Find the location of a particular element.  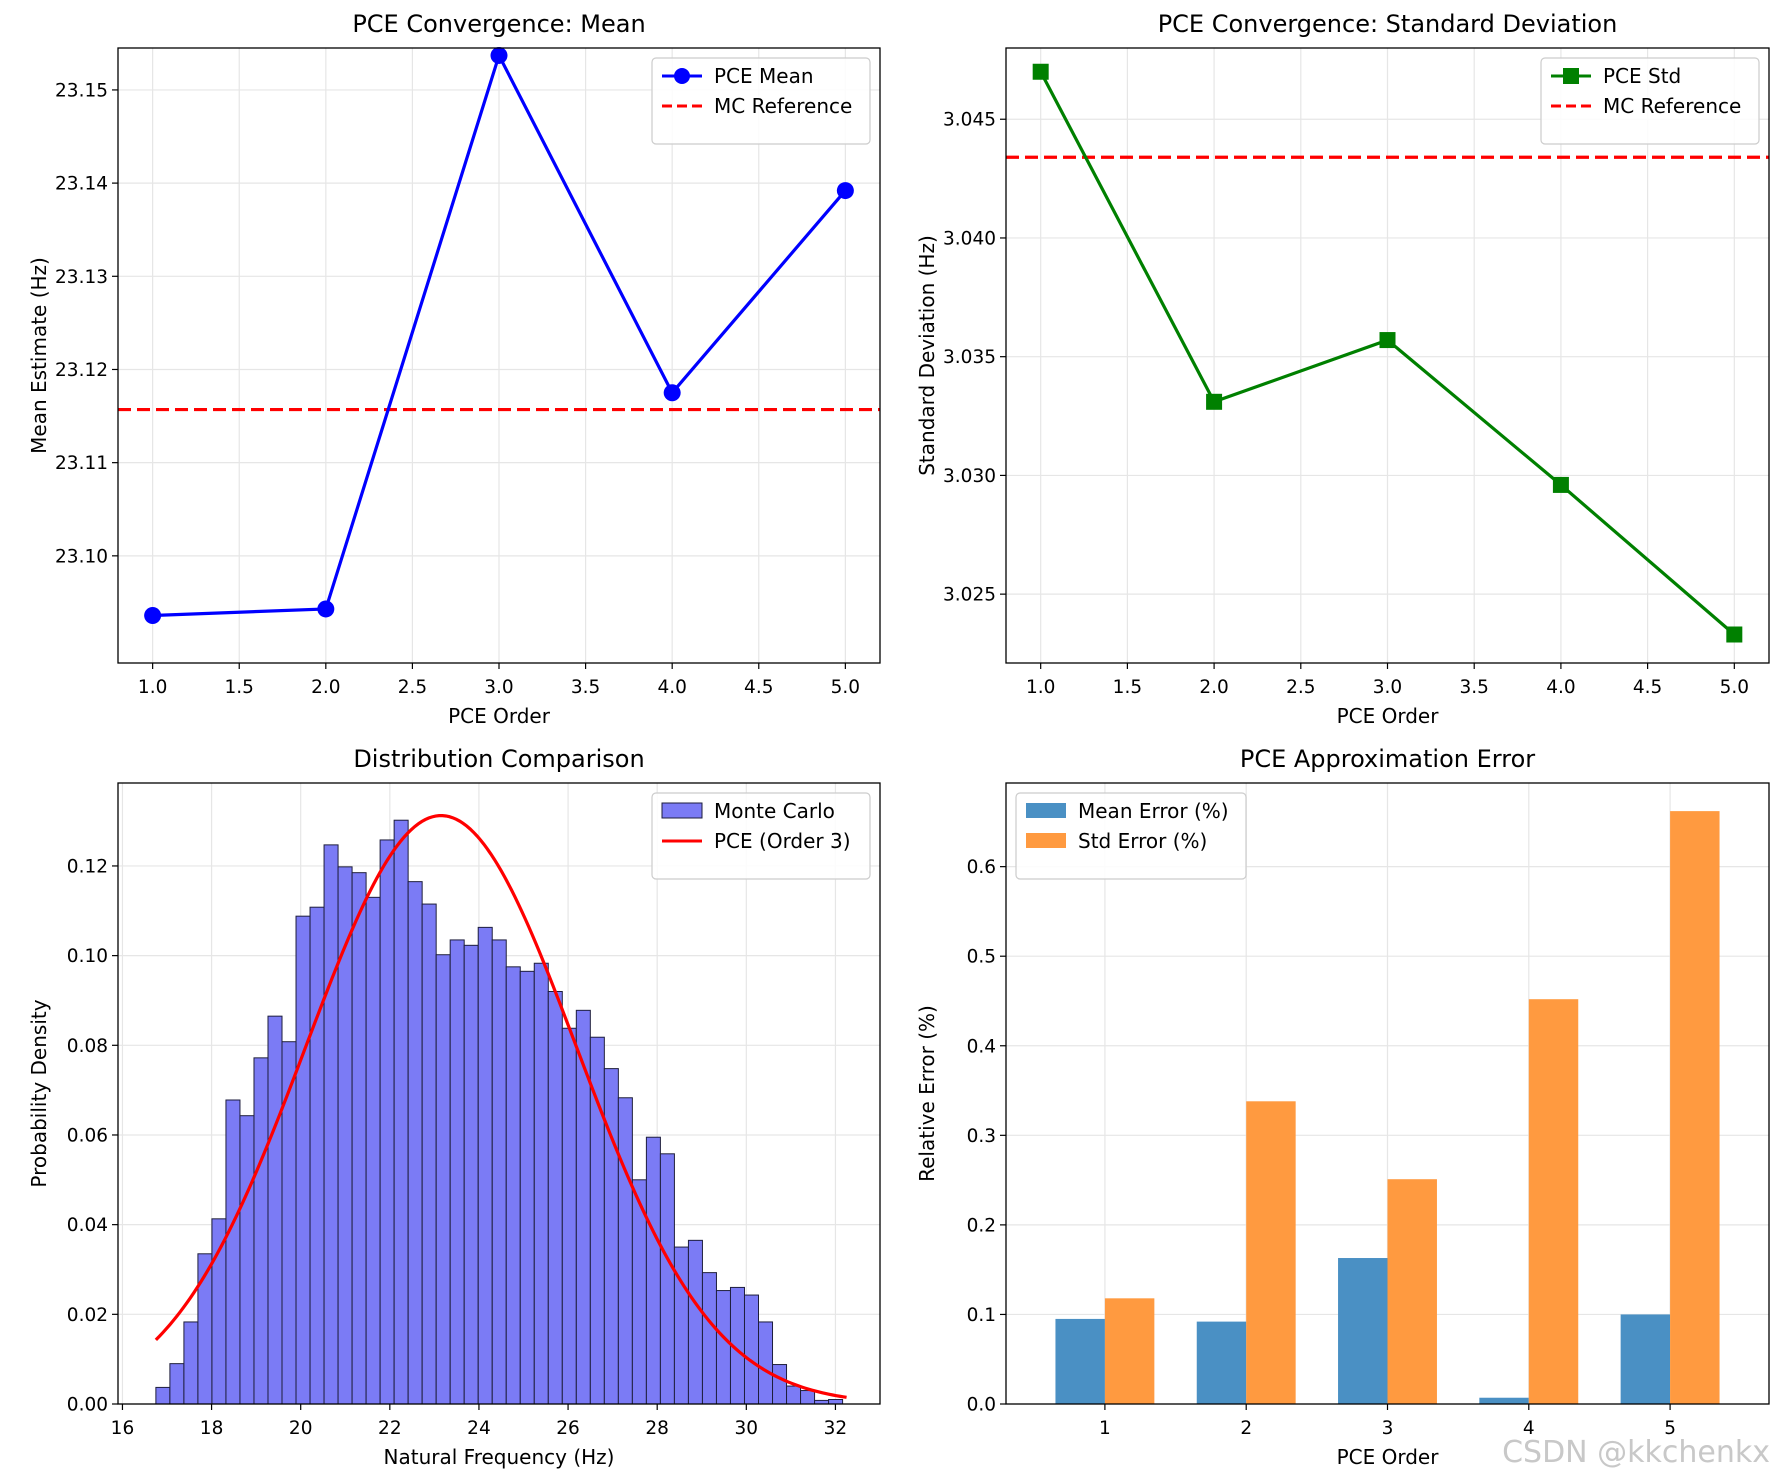

y-tick-label: 23.11 is located at coordinates (81, 463).